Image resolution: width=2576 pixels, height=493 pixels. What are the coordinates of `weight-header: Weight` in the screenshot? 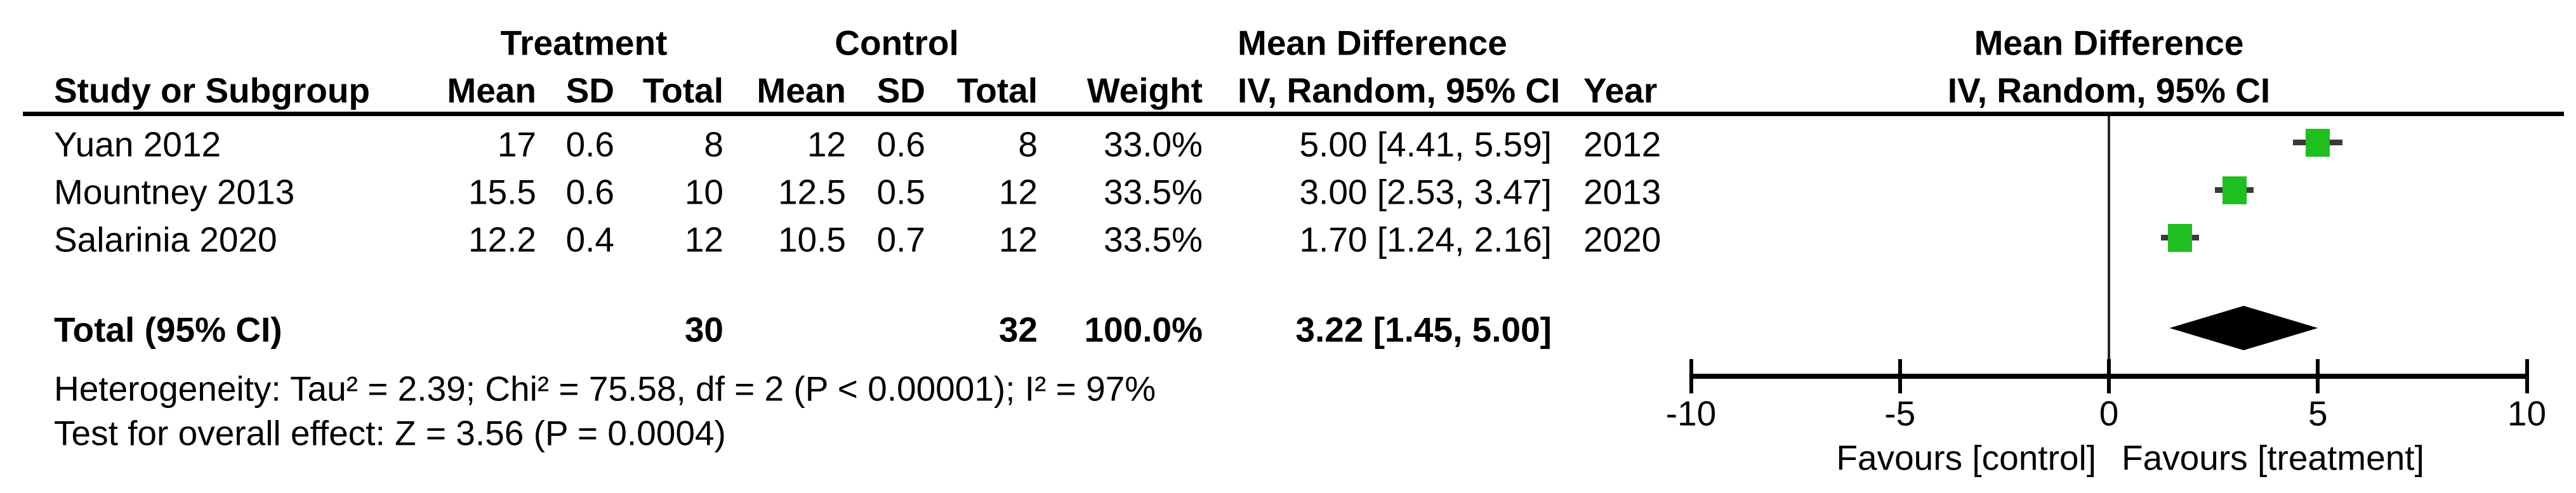 It's located at (1145, 90).